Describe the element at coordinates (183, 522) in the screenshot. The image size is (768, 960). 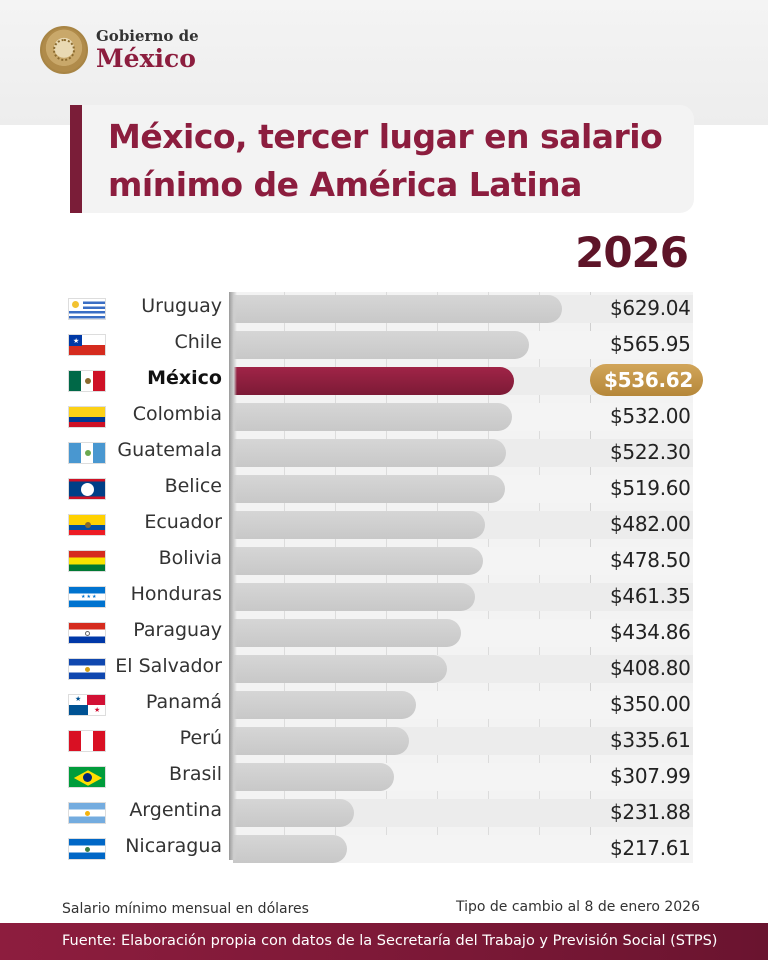
I see `country-label: Ecuador` at that location.